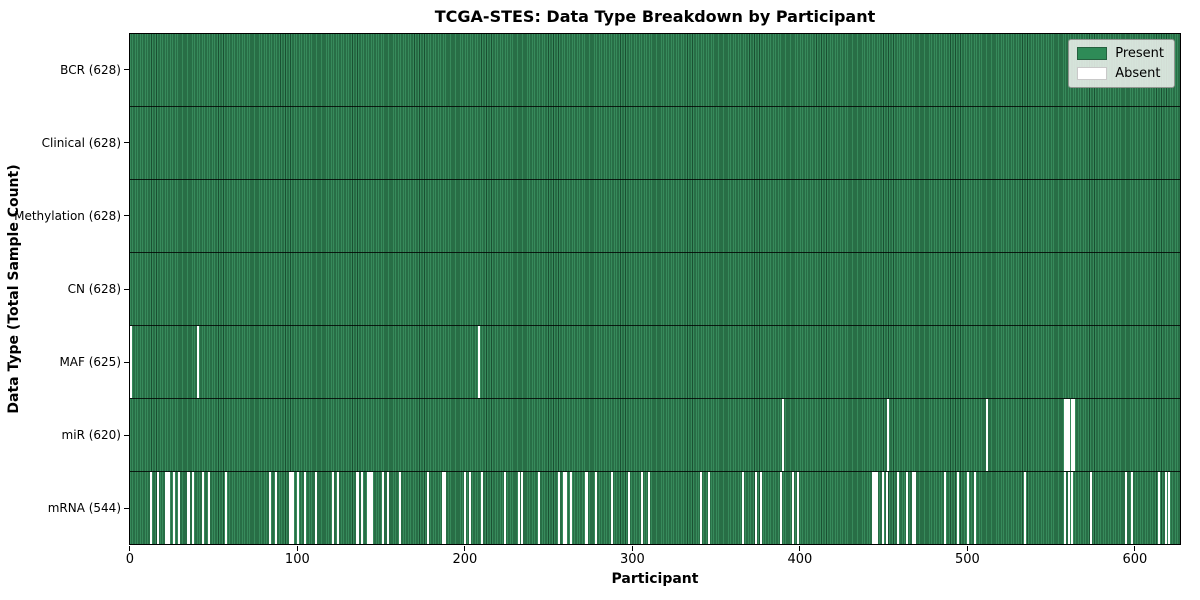 Image resolution: width=1200 pixels, height=600 pixels. I want to click on ytick-label-methylation: Methylation (628), so click(67, 215).